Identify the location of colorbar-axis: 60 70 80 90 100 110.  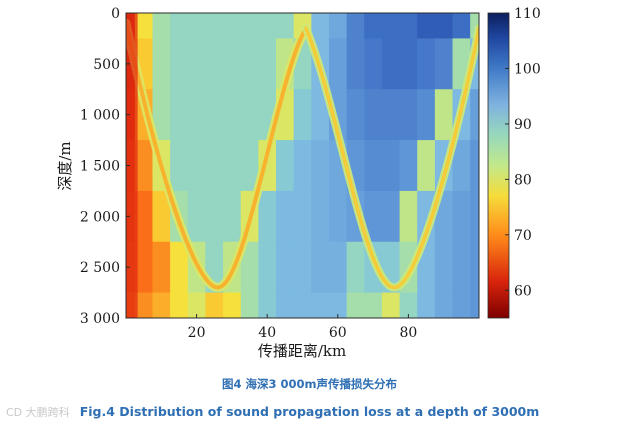
(523, 152).